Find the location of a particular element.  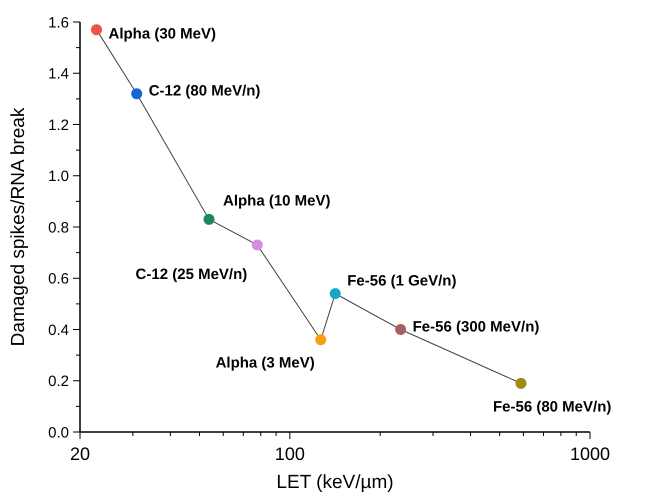

annotation: Fe-56 (1 GeV/n) is located at coordinates (401, 281).